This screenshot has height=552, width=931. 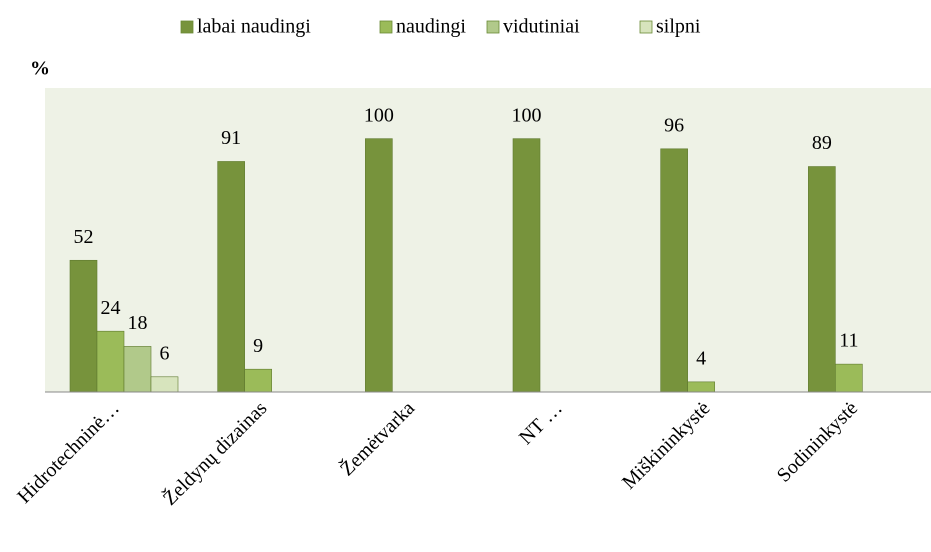 I want to click on legend-label: silpni, so click(x=678, y=27).